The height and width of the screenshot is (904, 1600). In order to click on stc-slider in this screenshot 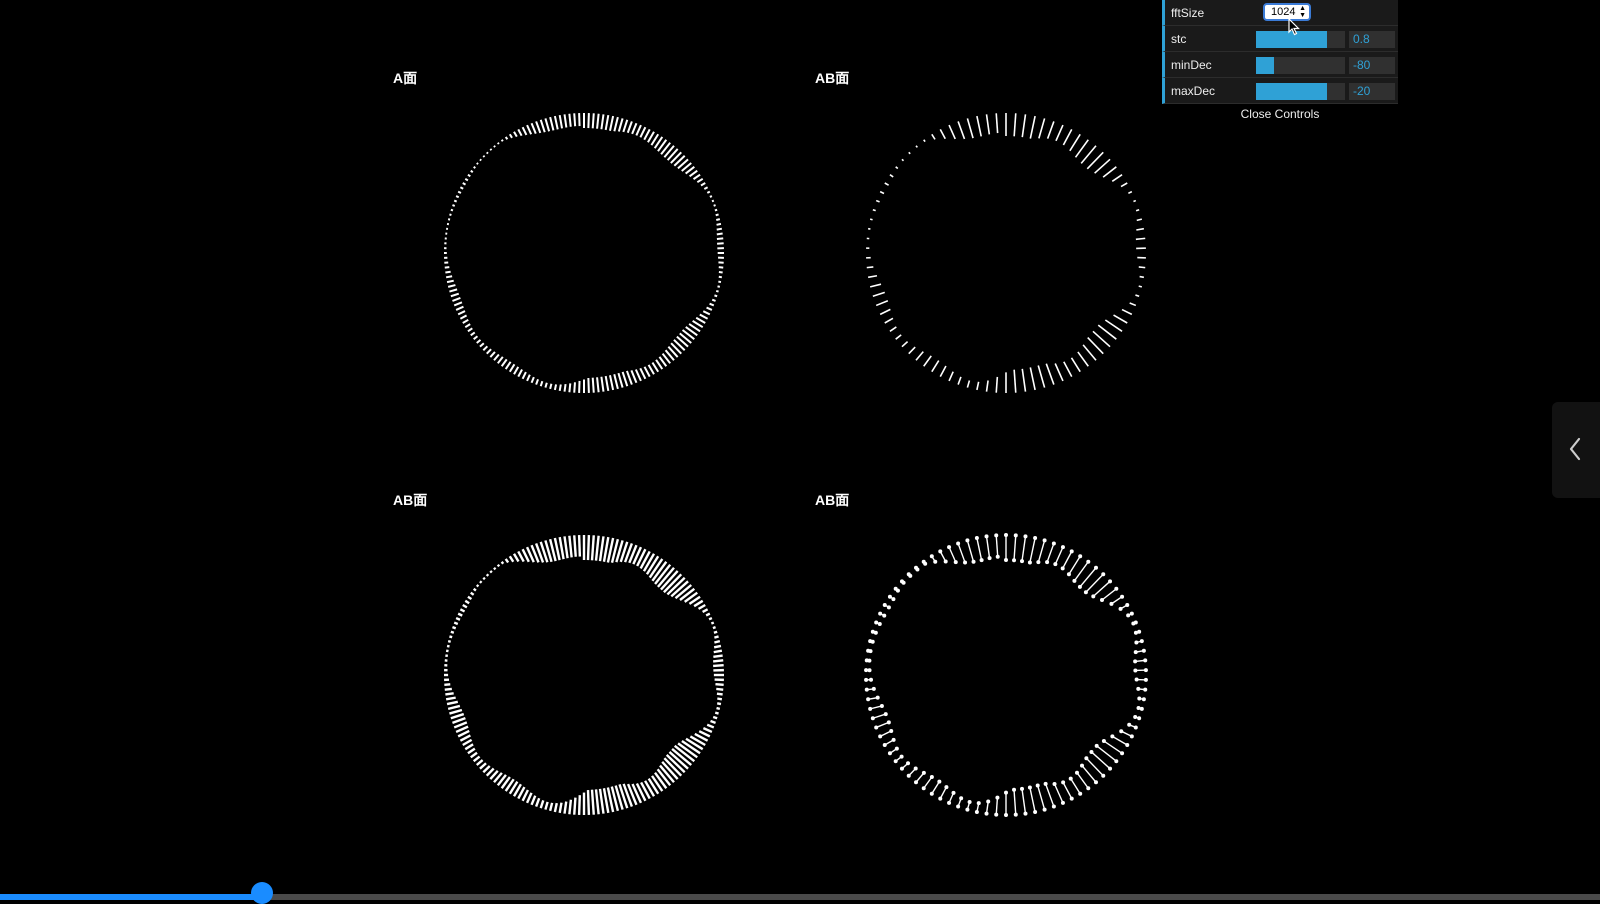, I will do `click(1300, 39)`.